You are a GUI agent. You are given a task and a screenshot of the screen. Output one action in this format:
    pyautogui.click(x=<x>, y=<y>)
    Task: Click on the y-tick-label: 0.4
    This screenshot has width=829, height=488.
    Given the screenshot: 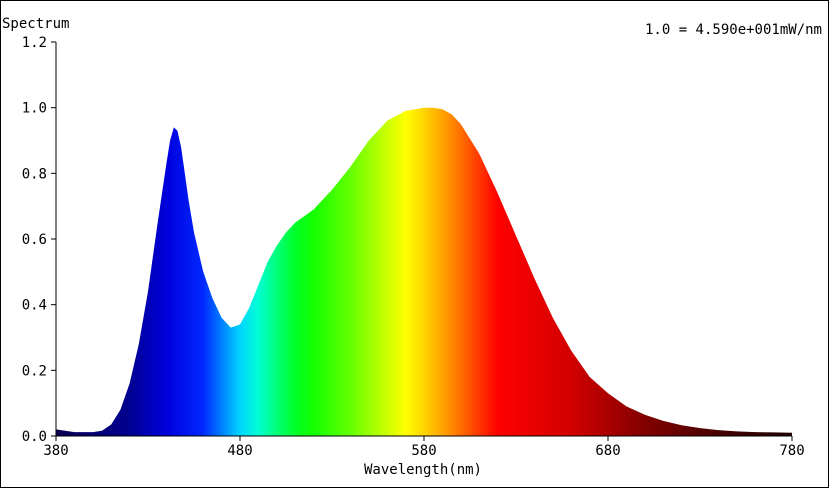 What is the action you would take?
    pyautogui.click(x=34, y=306)
    